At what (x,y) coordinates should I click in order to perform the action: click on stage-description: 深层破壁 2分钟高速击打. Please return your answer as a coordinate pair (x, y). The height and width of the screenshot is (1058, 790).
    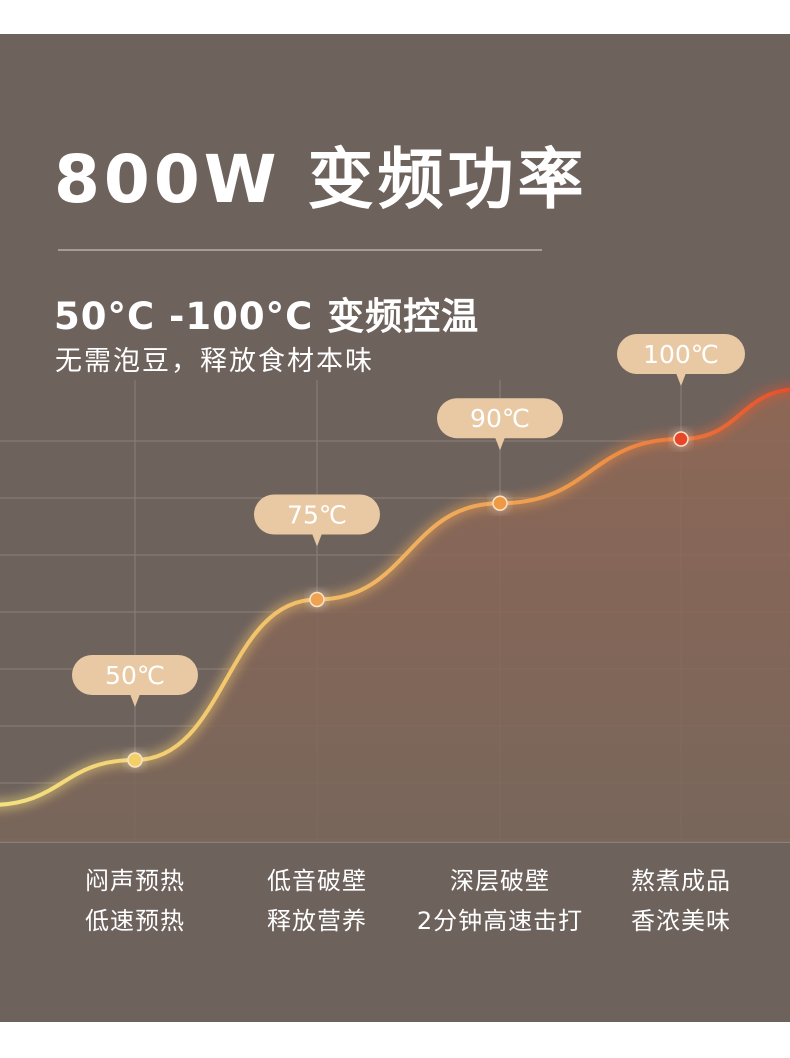
    Looking at the image, I should click on (500, 901).